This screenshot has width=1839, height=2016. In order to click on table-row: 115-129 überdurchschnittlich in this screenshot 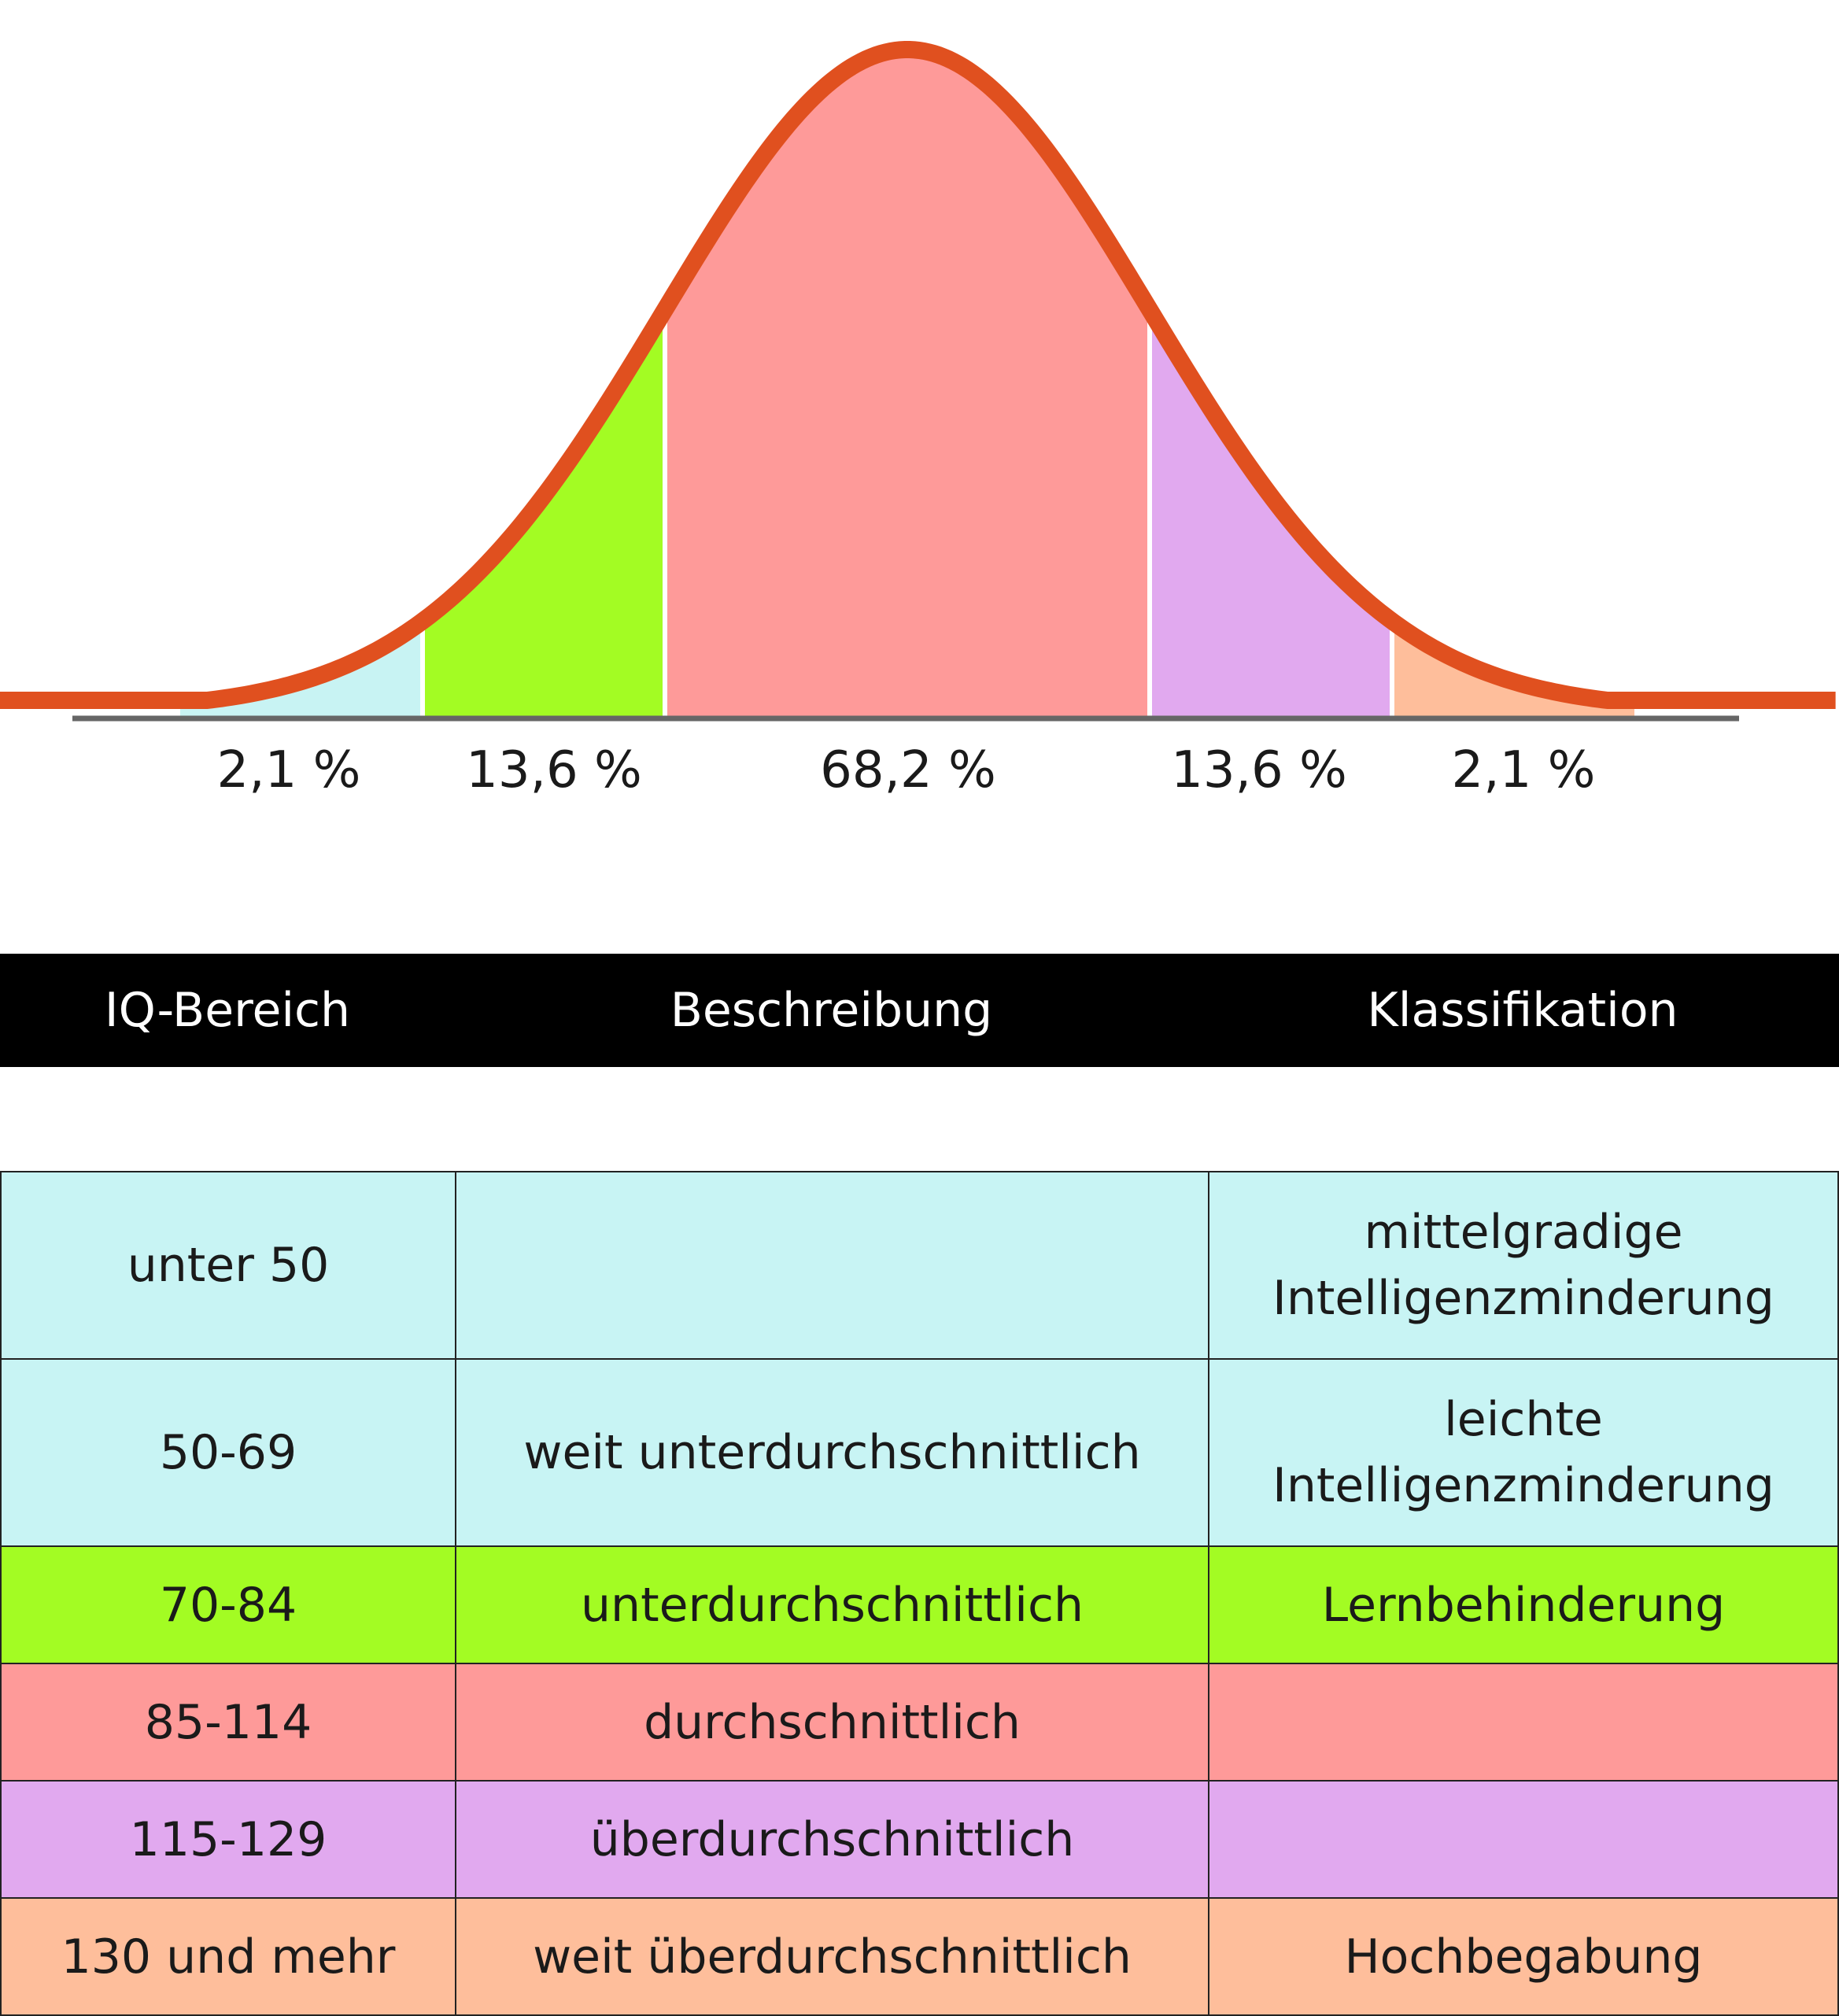, I will do `click(919, 1839)`.